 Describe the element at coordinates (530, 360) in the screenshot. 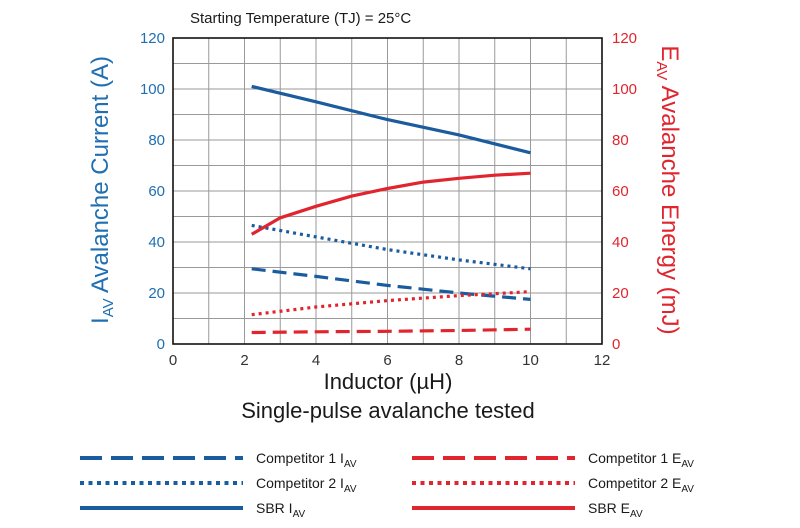

I see `x-tick-label: 10` at that location.